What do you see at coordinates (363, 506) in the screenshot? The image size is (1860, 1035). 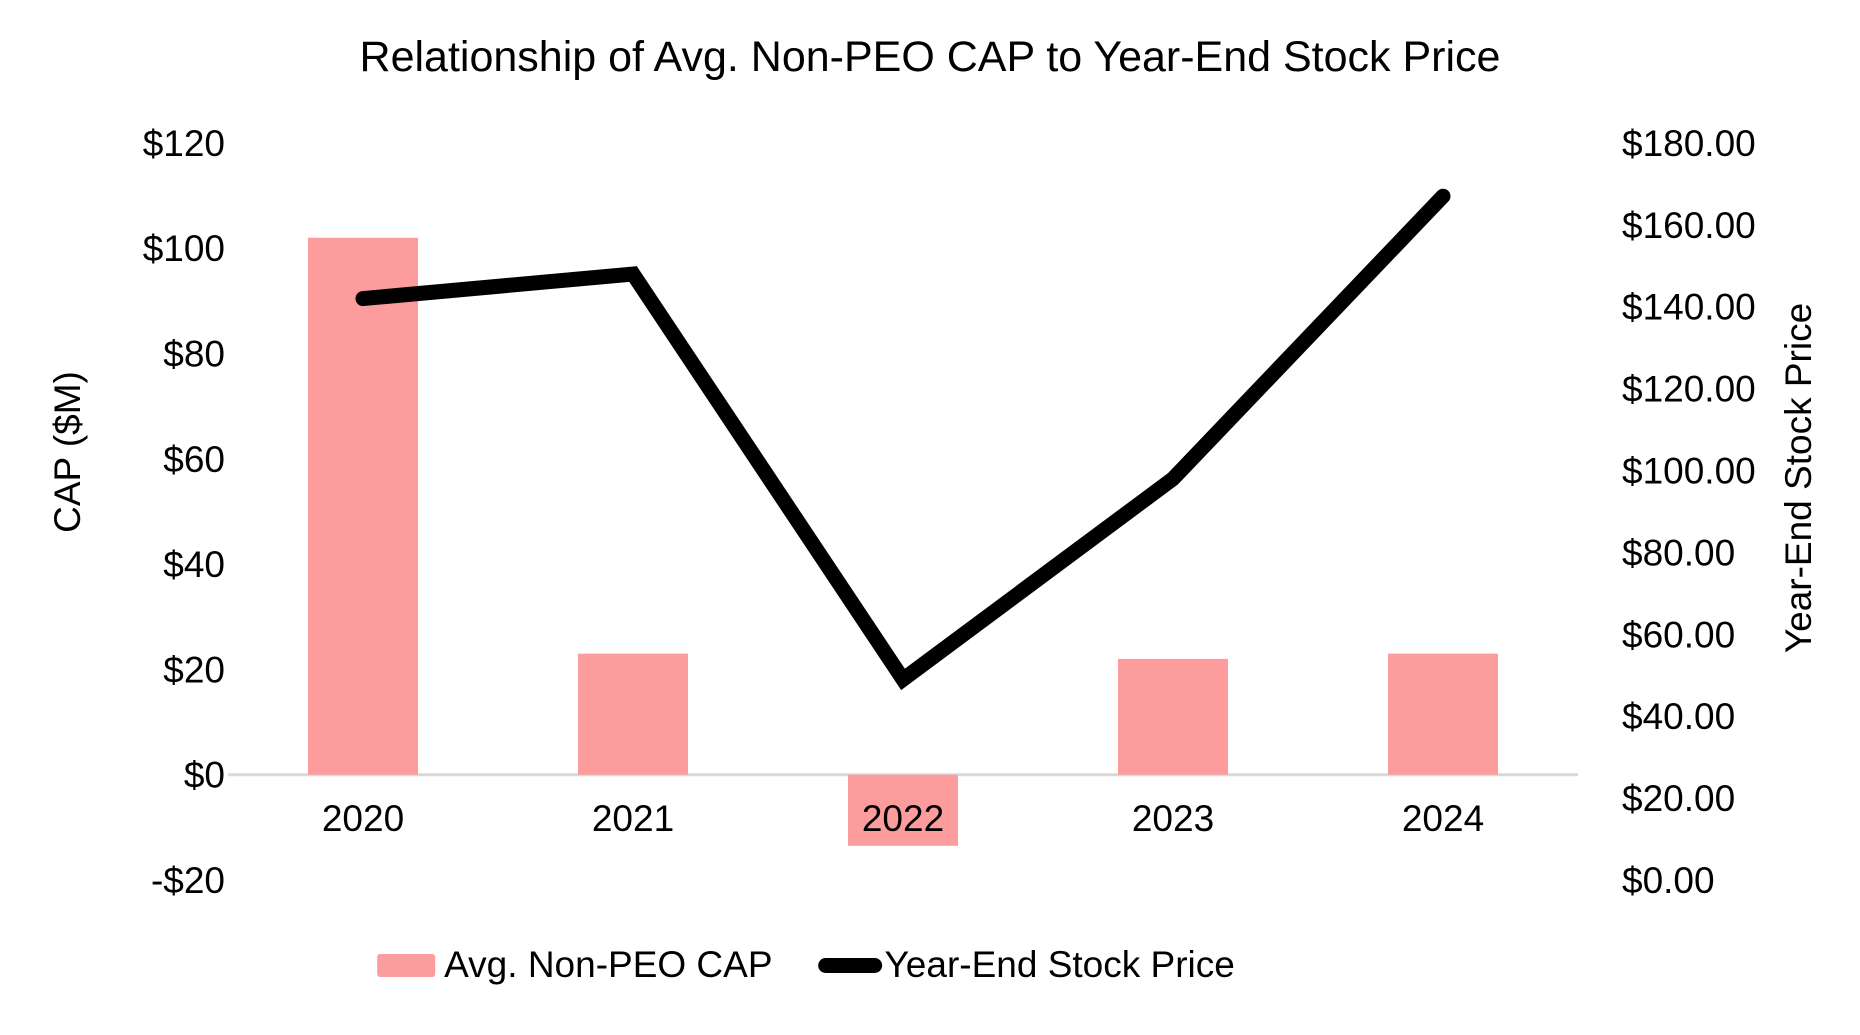 I see `bar-2020` at bounding box center [363, 506].